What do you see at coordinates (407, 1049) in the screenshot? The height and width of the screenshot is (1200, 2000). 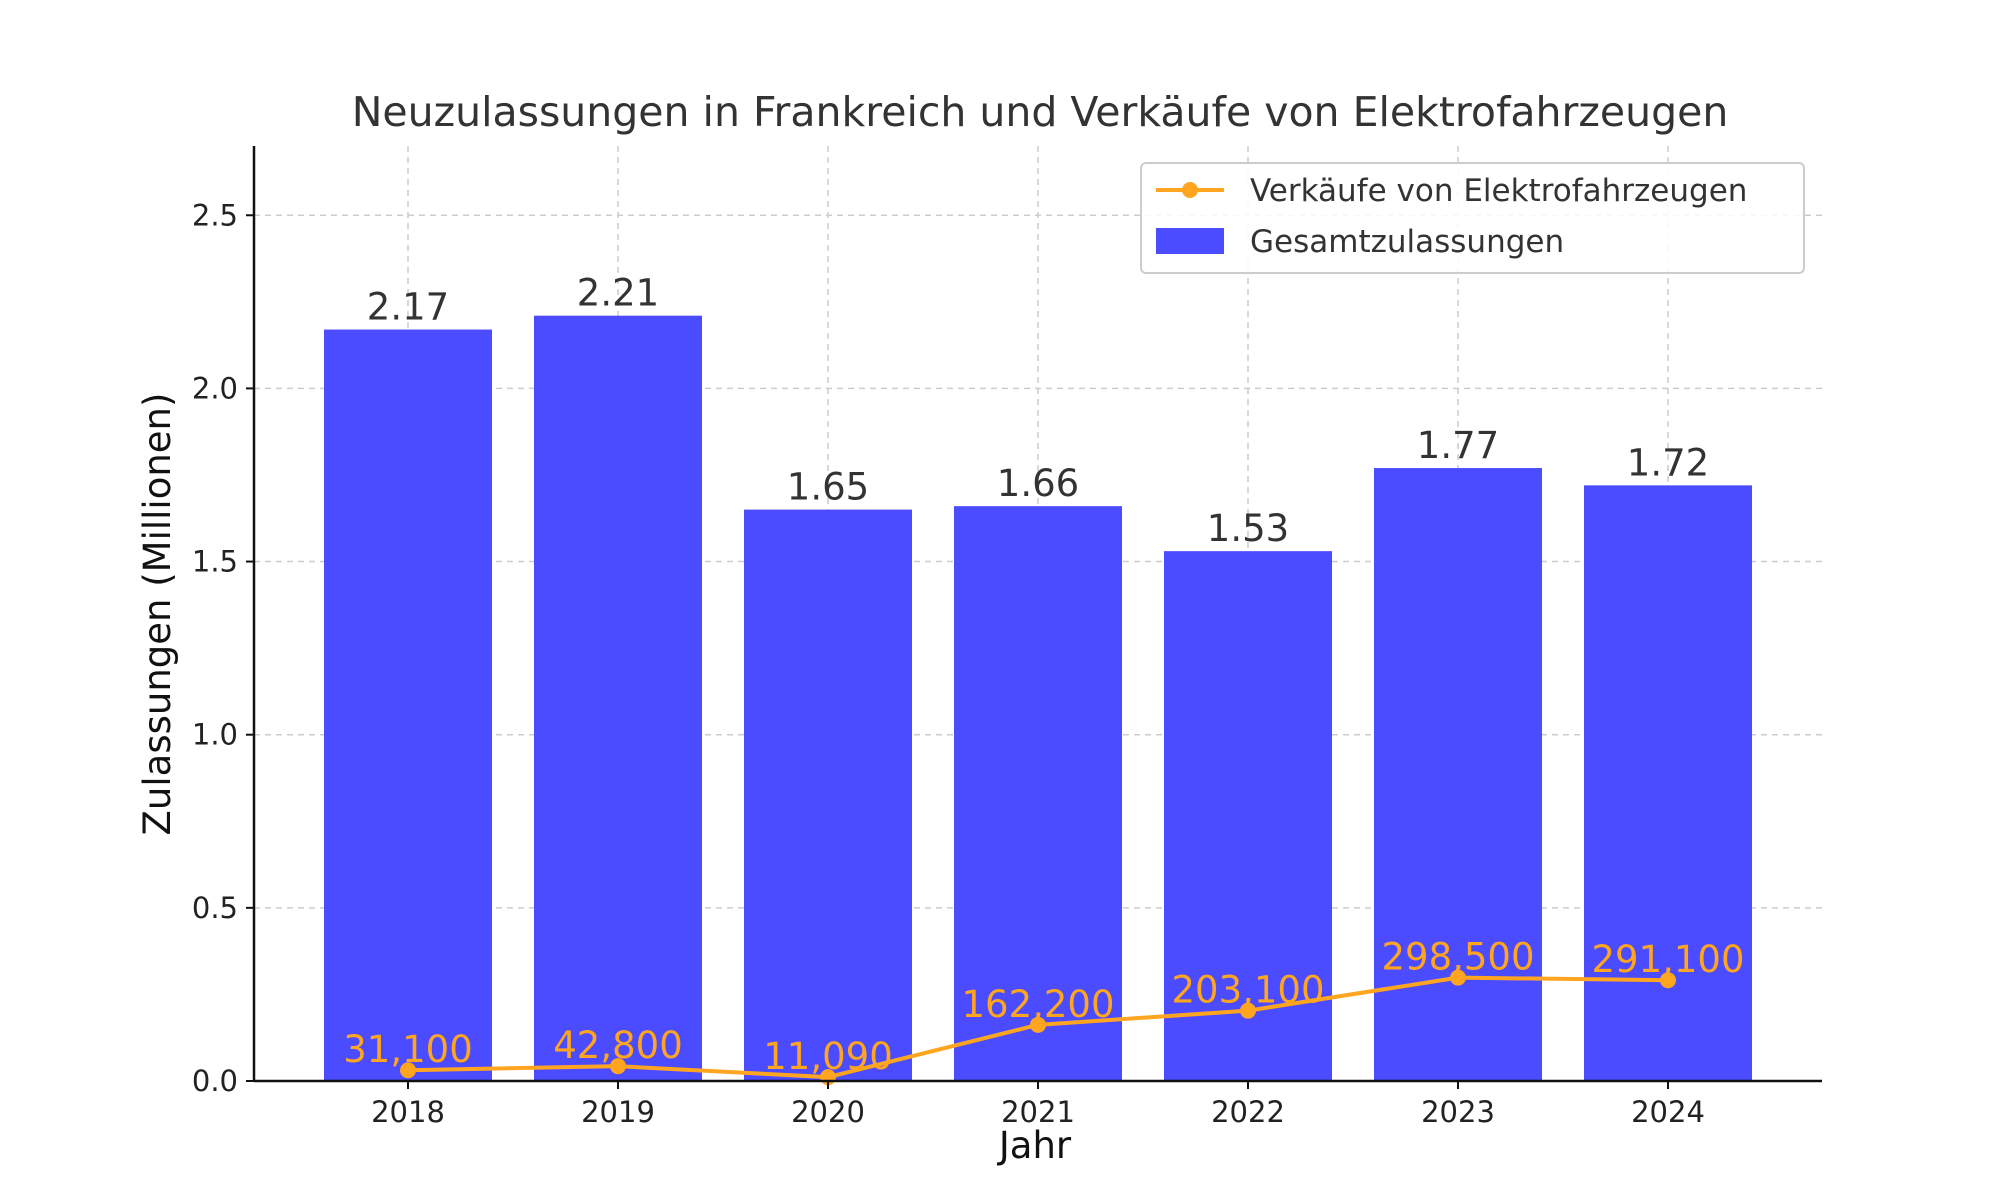 I see `ev-sales-label-2018: 31,100` at bounding box center [407, 1049].